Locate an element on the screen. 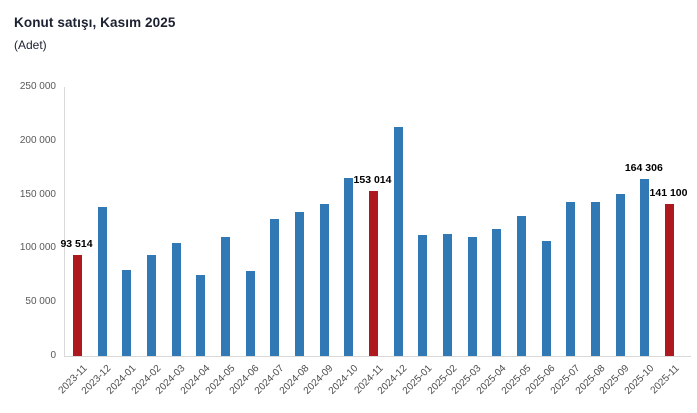  y-tick-label: 0 is located at coordinates (53, 355).